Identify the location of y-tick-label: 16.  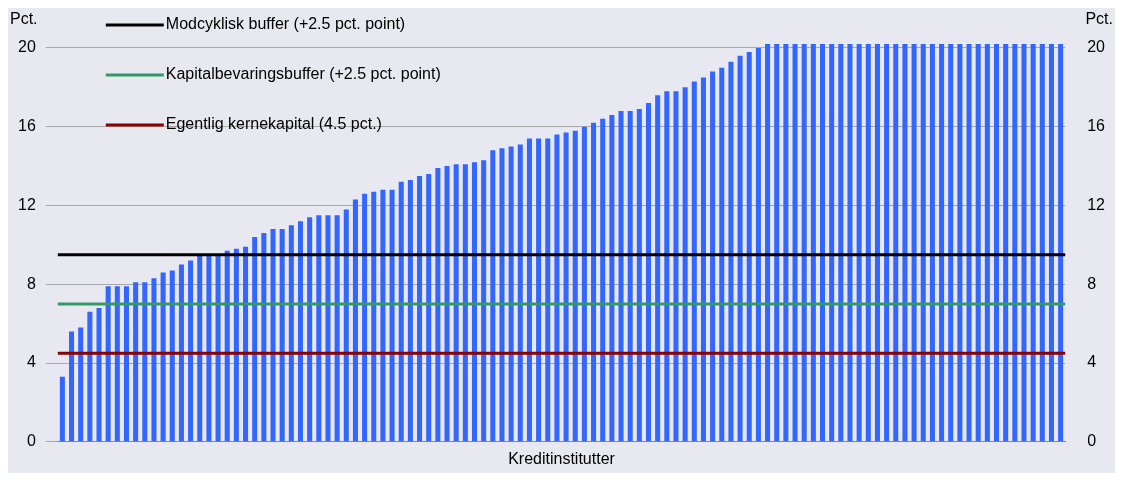
(27, 126).